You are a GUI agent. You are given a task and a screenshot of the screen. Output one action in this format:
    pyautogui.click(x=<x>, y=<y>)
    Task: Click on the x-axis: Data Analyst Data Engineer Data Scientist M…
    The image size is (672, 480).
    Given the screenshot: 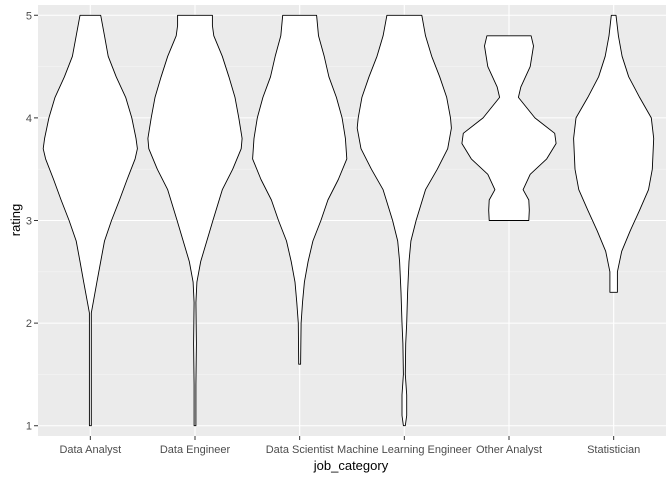 What is the action you would take?
    pyautogui.click(x=349, y=446)
    